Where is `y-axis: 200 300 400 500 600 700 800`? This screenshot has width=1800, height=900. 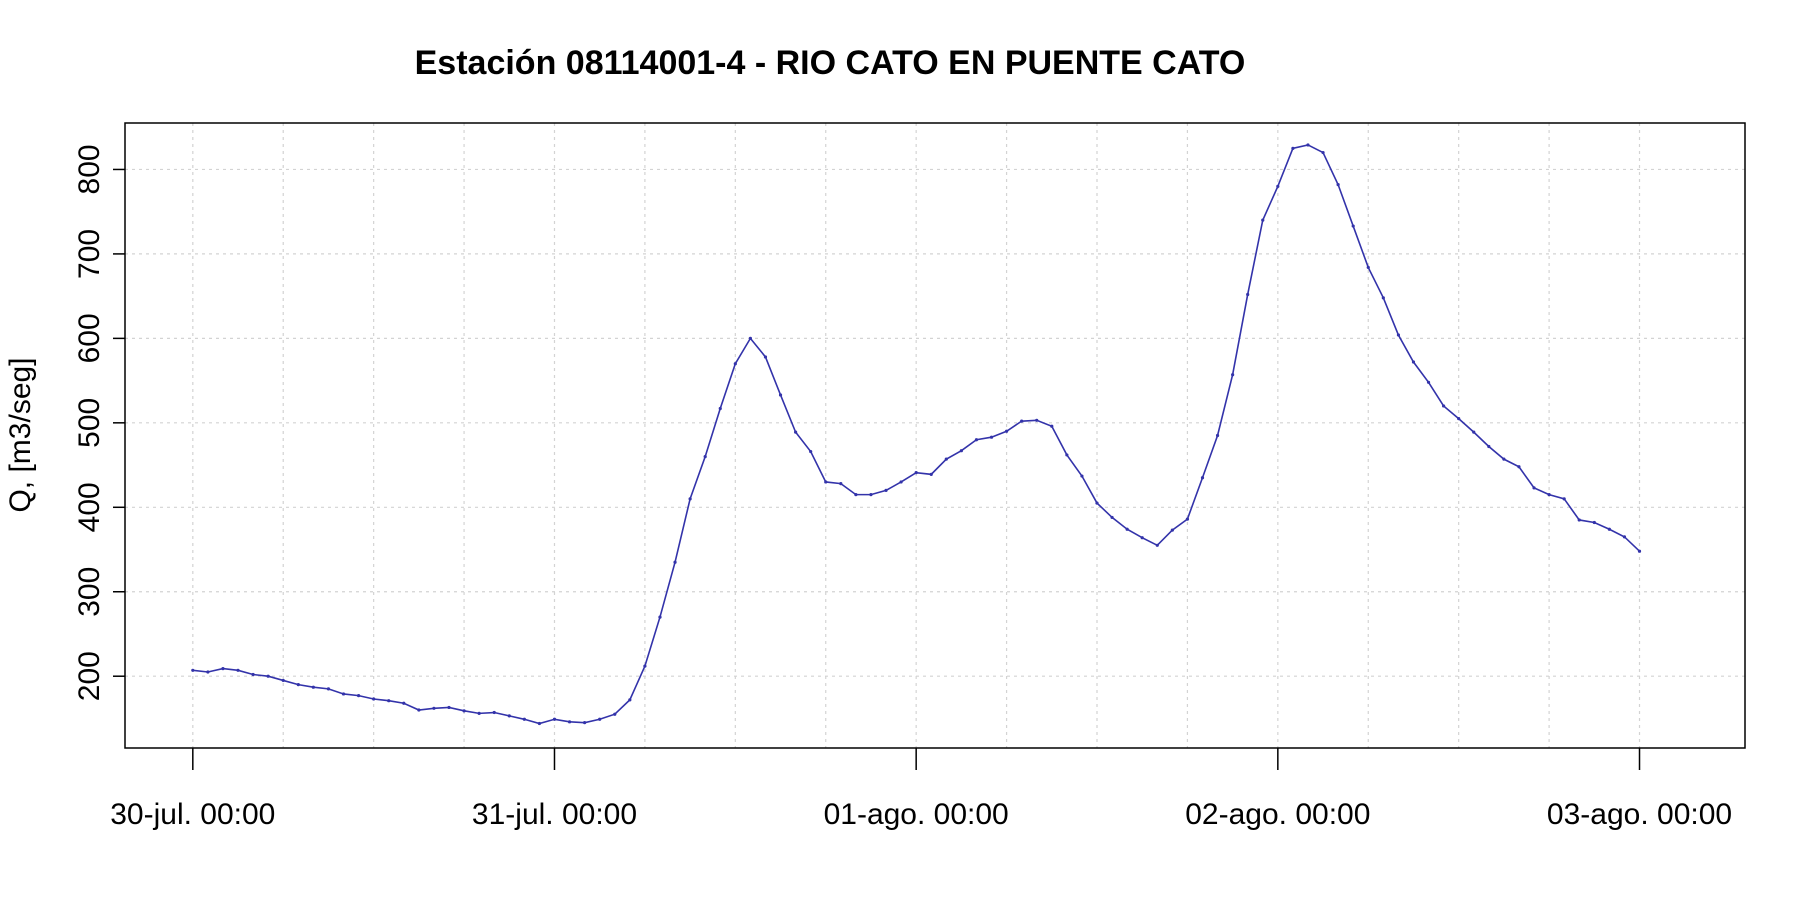 y-axis: 200 300 400 500 600 700 800 is located at coordinates (99, 422).